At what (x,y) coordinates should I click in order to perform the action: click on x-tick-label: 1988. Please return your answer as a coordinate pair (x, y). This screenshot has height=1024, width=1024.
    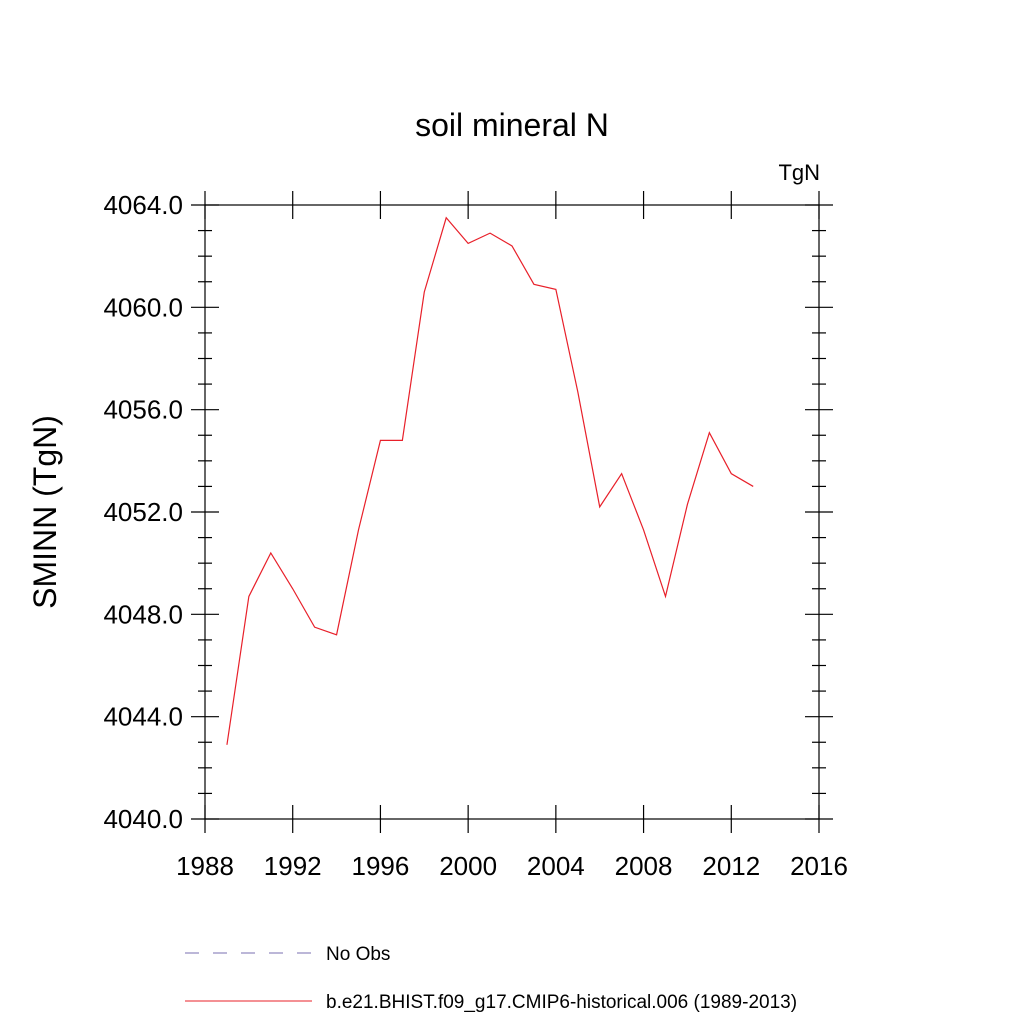
    Looking at the image, I should click on (205, 866).